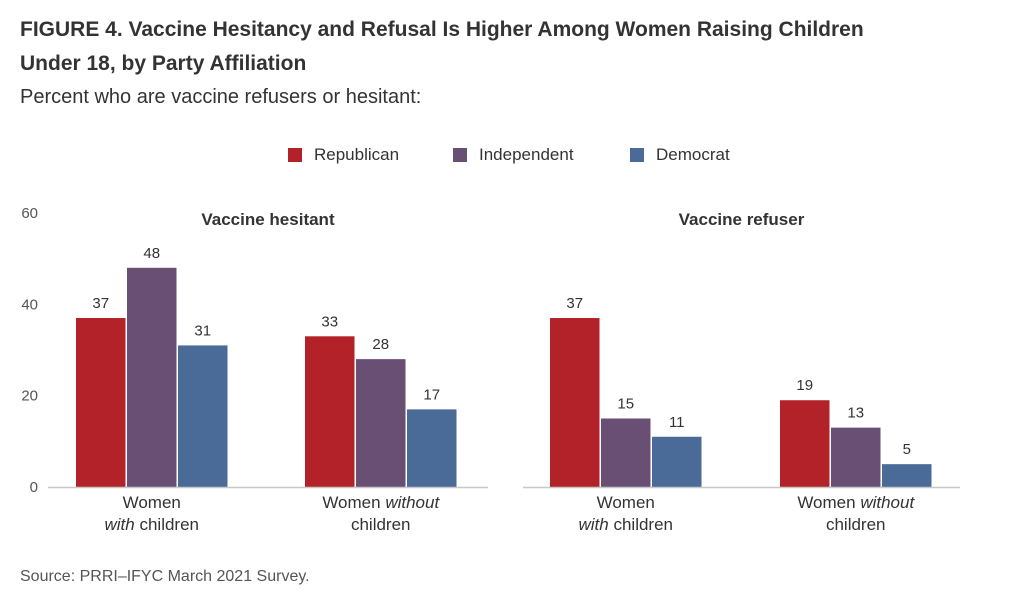 The width and height of the screenshot is (1024, 608). I want to click on legend-item-republican: Republican, so click(343, 155).